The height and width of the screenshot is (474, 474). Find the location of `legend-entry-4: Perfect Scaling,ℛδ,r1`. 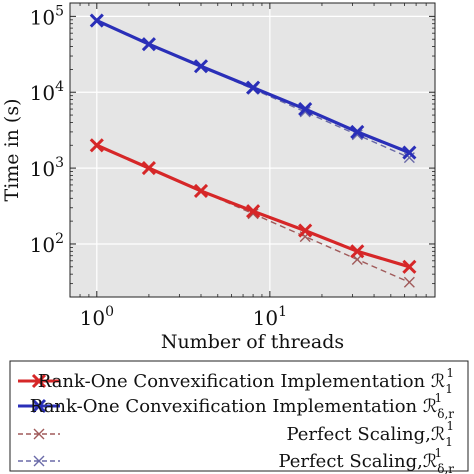

legend-entry-4: Perfect Scaling,ℛδ,r1 is located at coordinates (236, 460).